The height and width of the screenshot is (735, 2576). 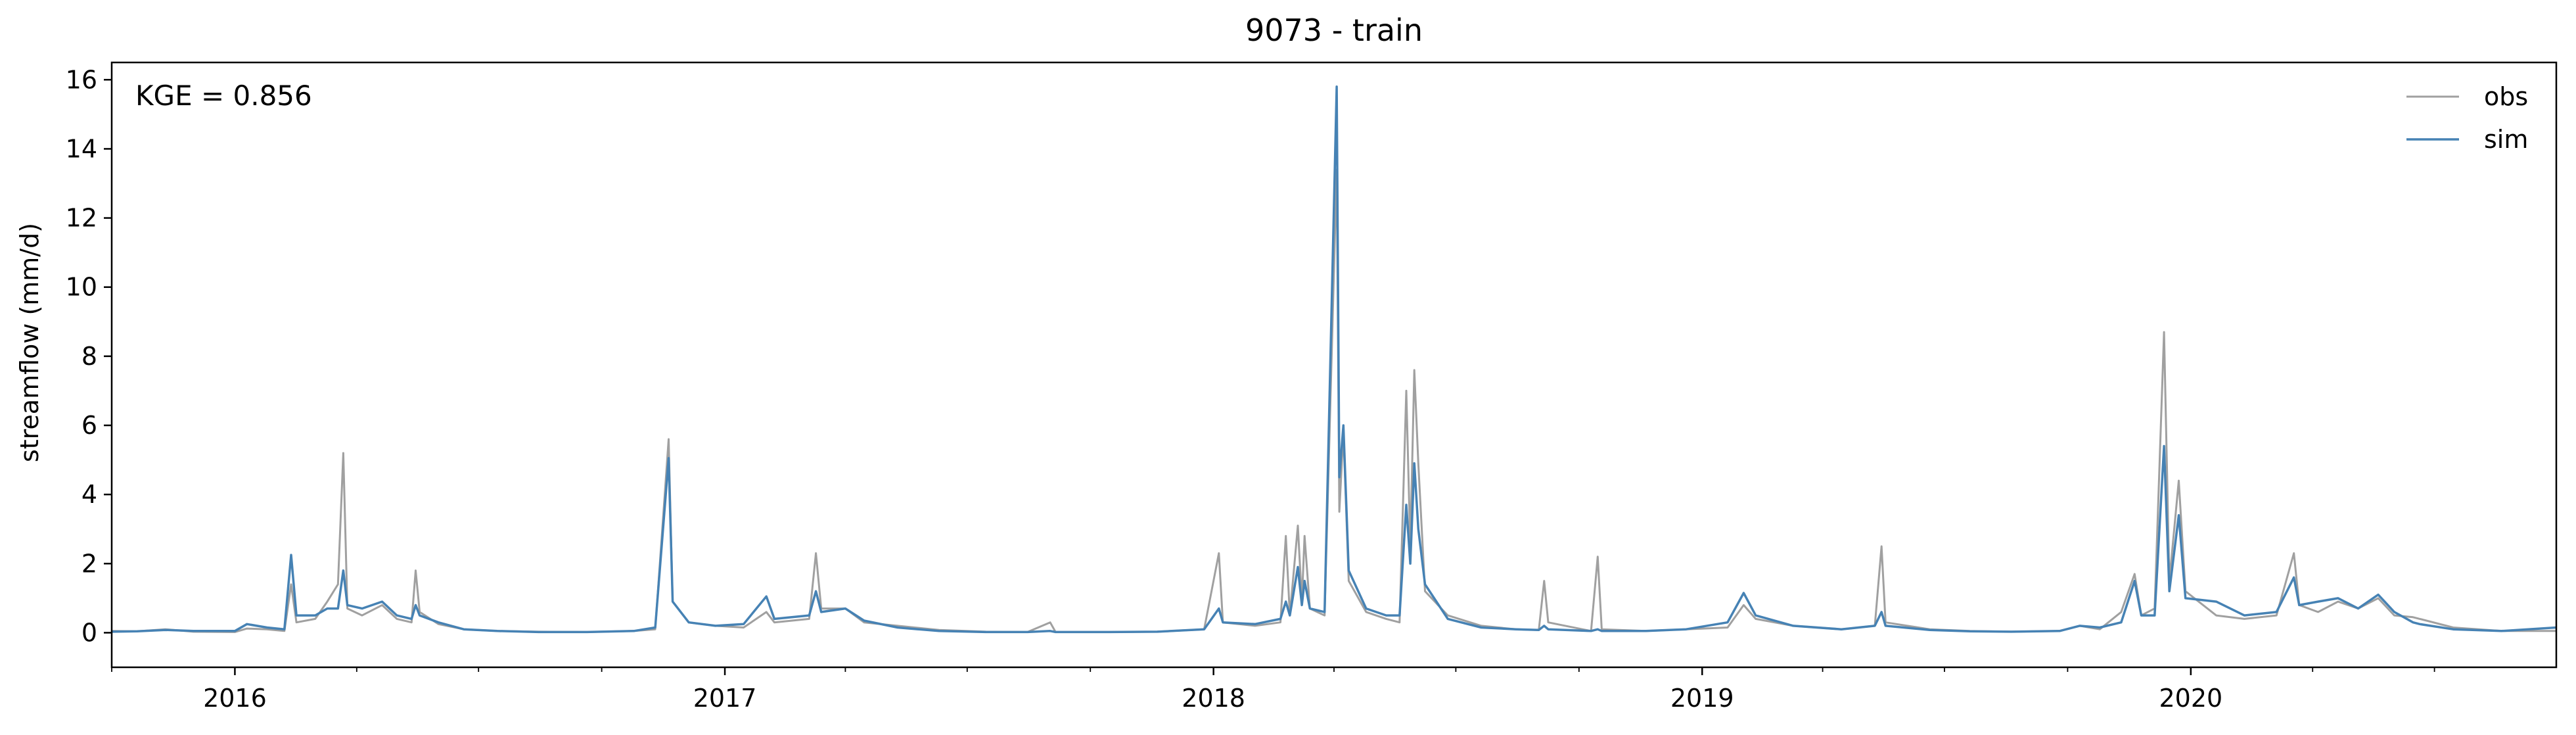 I want to click on legend: obs sim, so click(x=2467, y=118).